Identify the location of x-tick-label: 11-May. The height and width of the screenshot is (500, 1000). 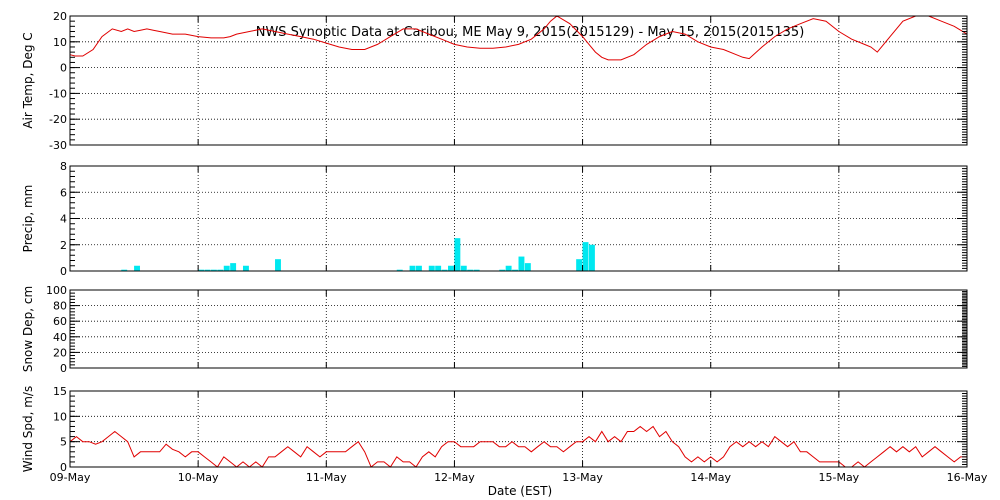
(326, 477).